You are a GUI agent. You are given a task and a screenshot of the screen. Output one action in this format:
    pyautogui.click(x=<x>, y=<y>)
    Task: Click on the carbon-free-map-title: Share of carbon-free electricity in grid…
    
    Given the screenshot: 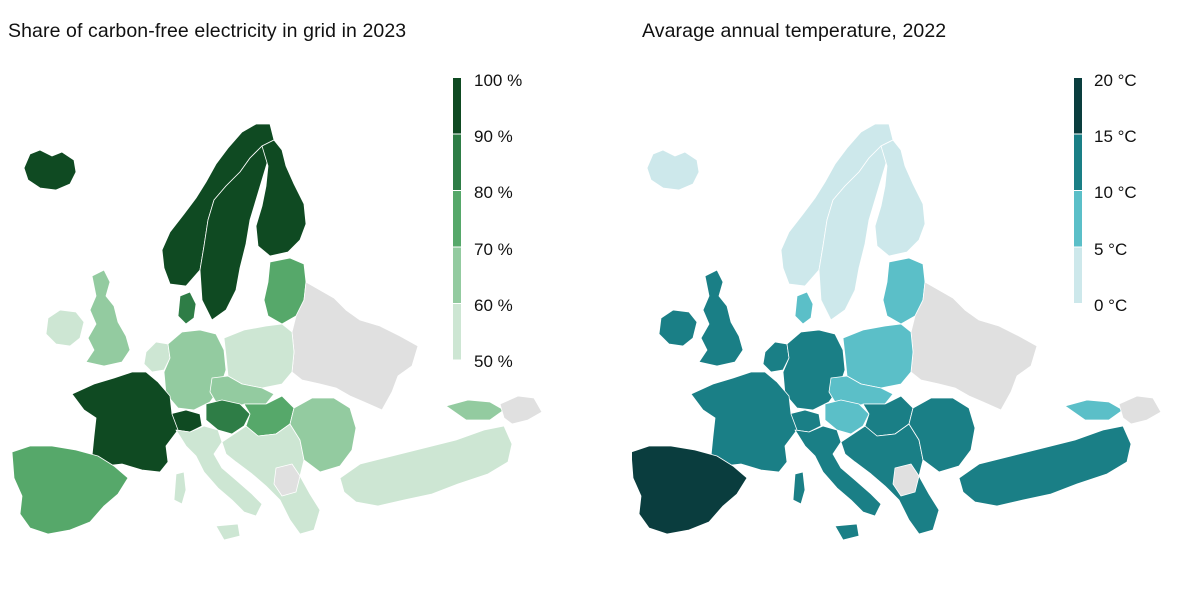 What is the action you would take?
    pyautogui.click(x=207, y=31)
    